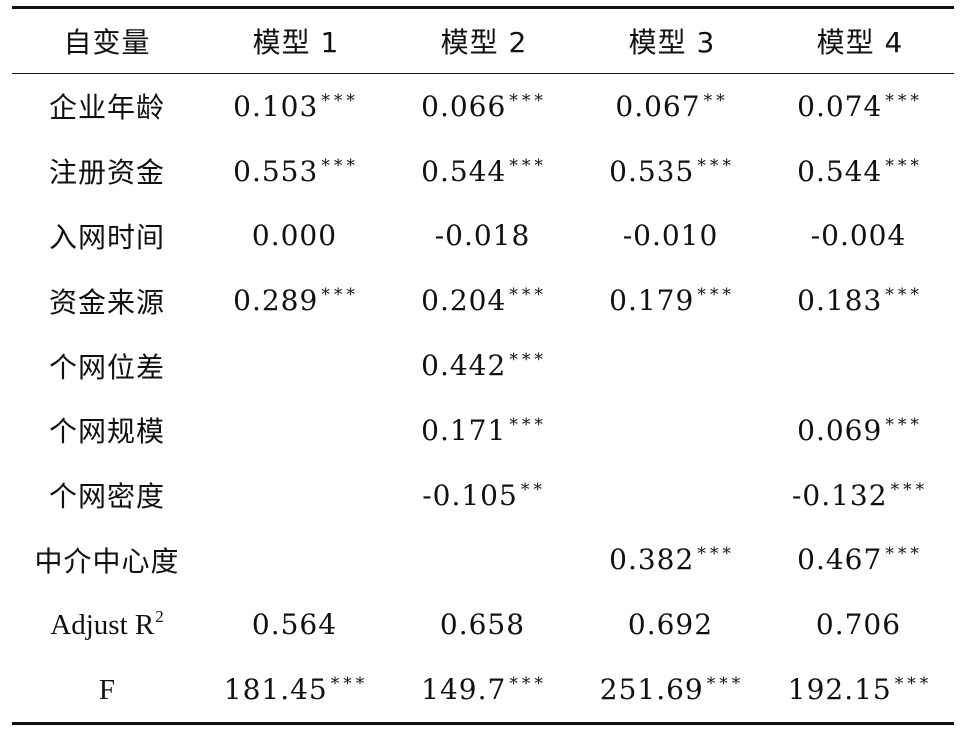 Image resolution: width=964 pixels, height=731 pixels. Describe the element at coordinates (296, 42) in the screenshot. I see `header-model-1: 模型 1` at that location.